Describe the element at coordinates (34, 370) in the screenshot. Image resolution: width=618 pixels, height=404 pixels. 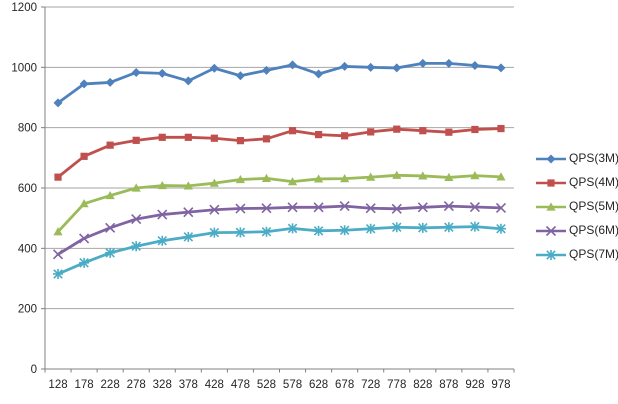
I see `svg-text: 0` at that location.